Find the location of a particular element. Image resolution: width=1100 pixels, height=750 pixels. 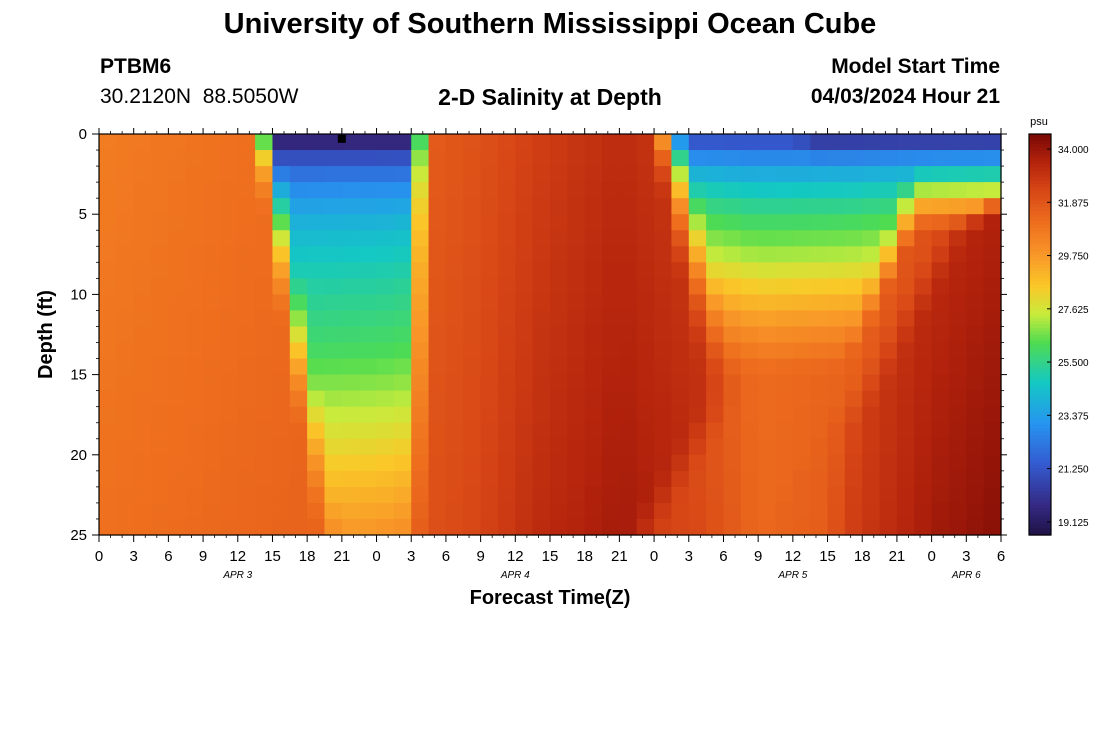

x-tick-label: 18 is located at coordinates (307, 556).